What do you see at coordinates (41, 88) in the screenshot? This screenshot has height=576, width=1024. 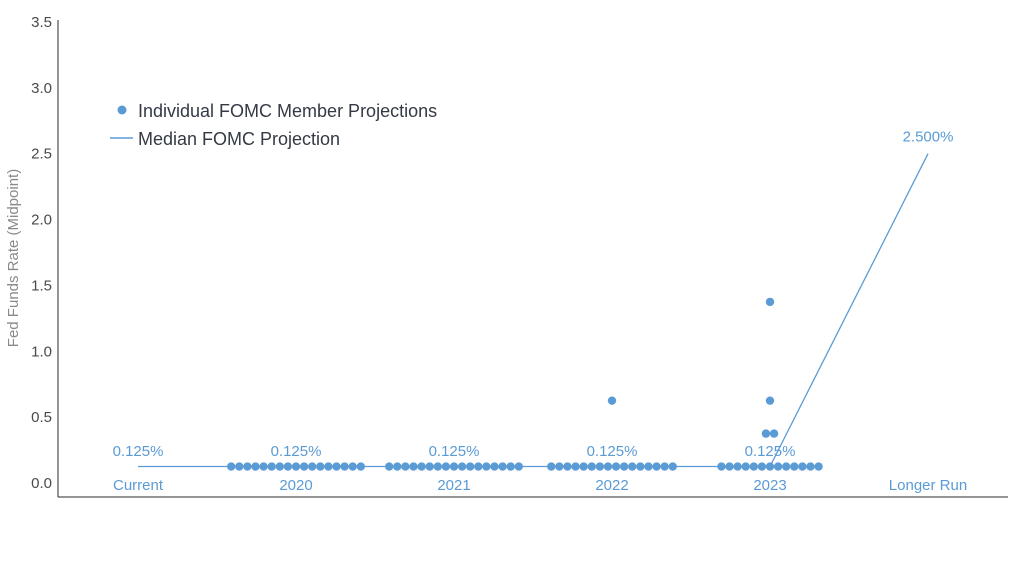 I see `y-tick-label: 3.0` at bounding box center [41, 88].